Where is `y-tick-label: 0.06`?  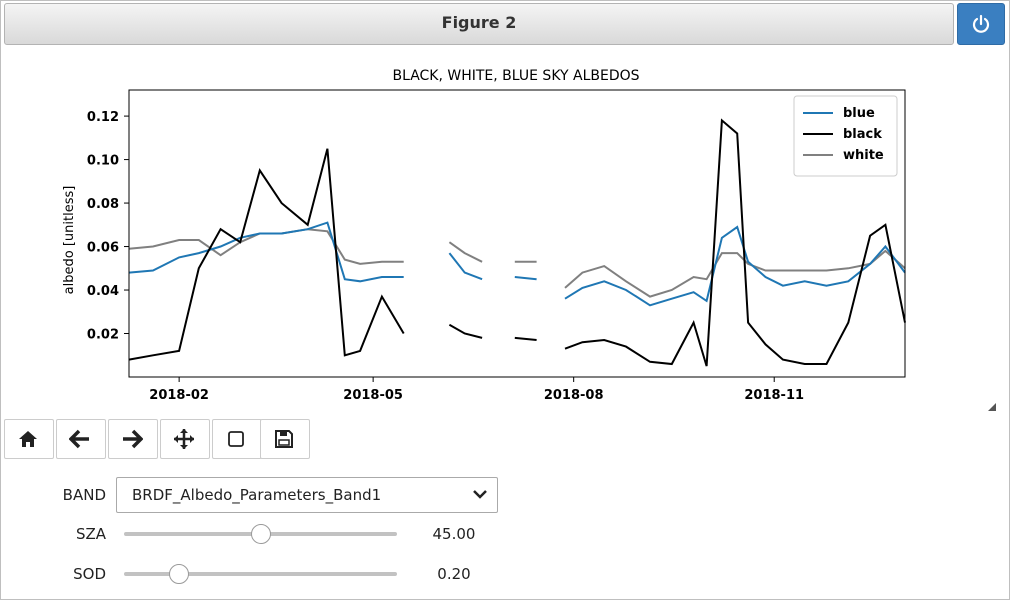
y-tick-label: 0.06 is located at coordinates (103, 248).